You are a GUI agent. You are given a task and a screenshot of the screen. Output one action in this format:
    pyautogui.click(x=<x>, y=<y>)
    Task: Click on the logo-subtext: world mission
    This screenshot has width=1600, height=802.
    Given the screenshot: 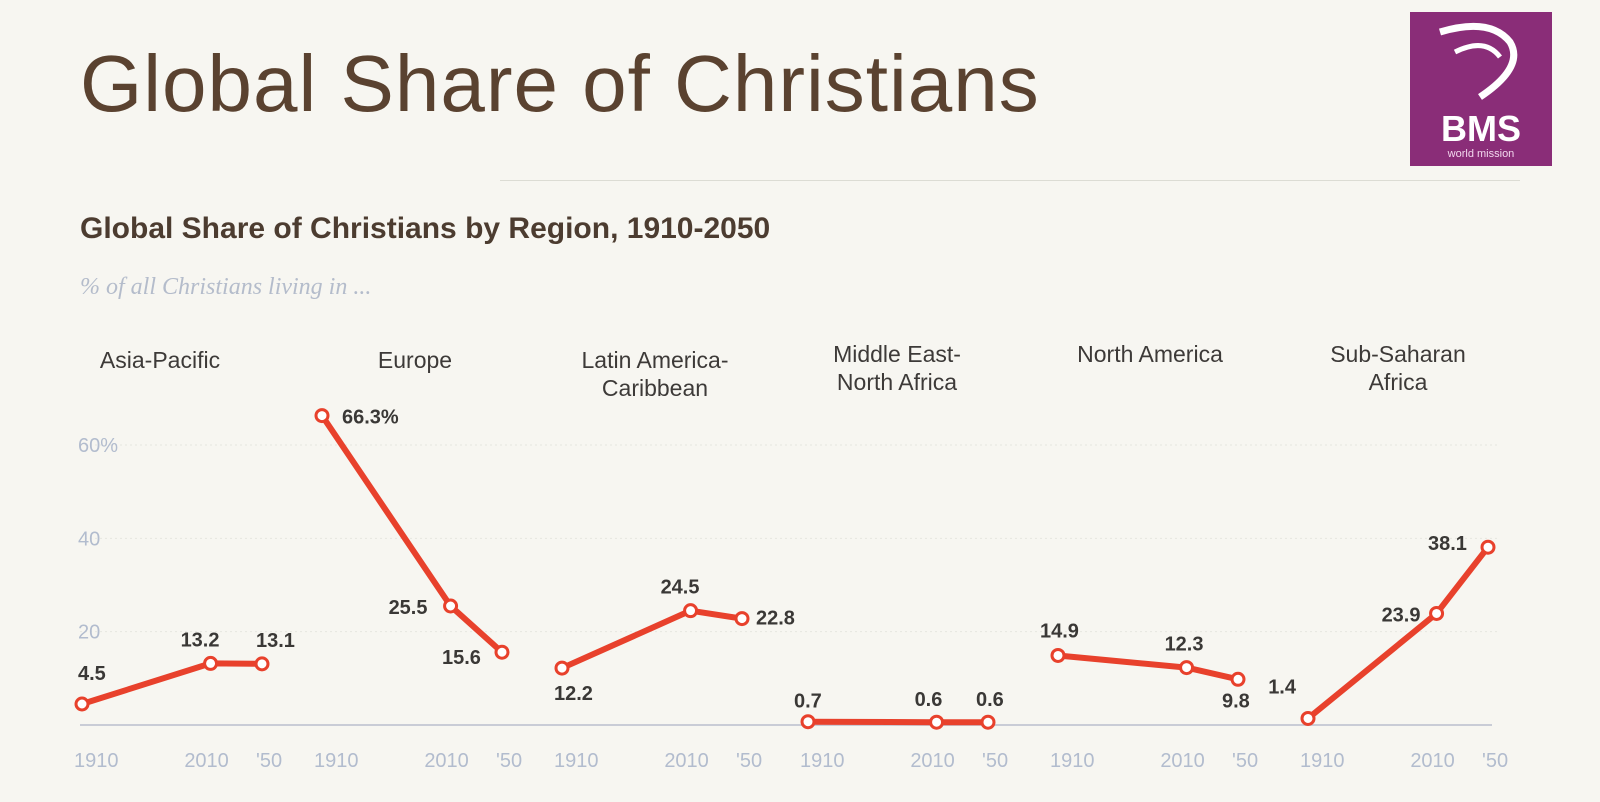 What is the action you would take?
    pyautogui.click(x=1481, y=154)
    